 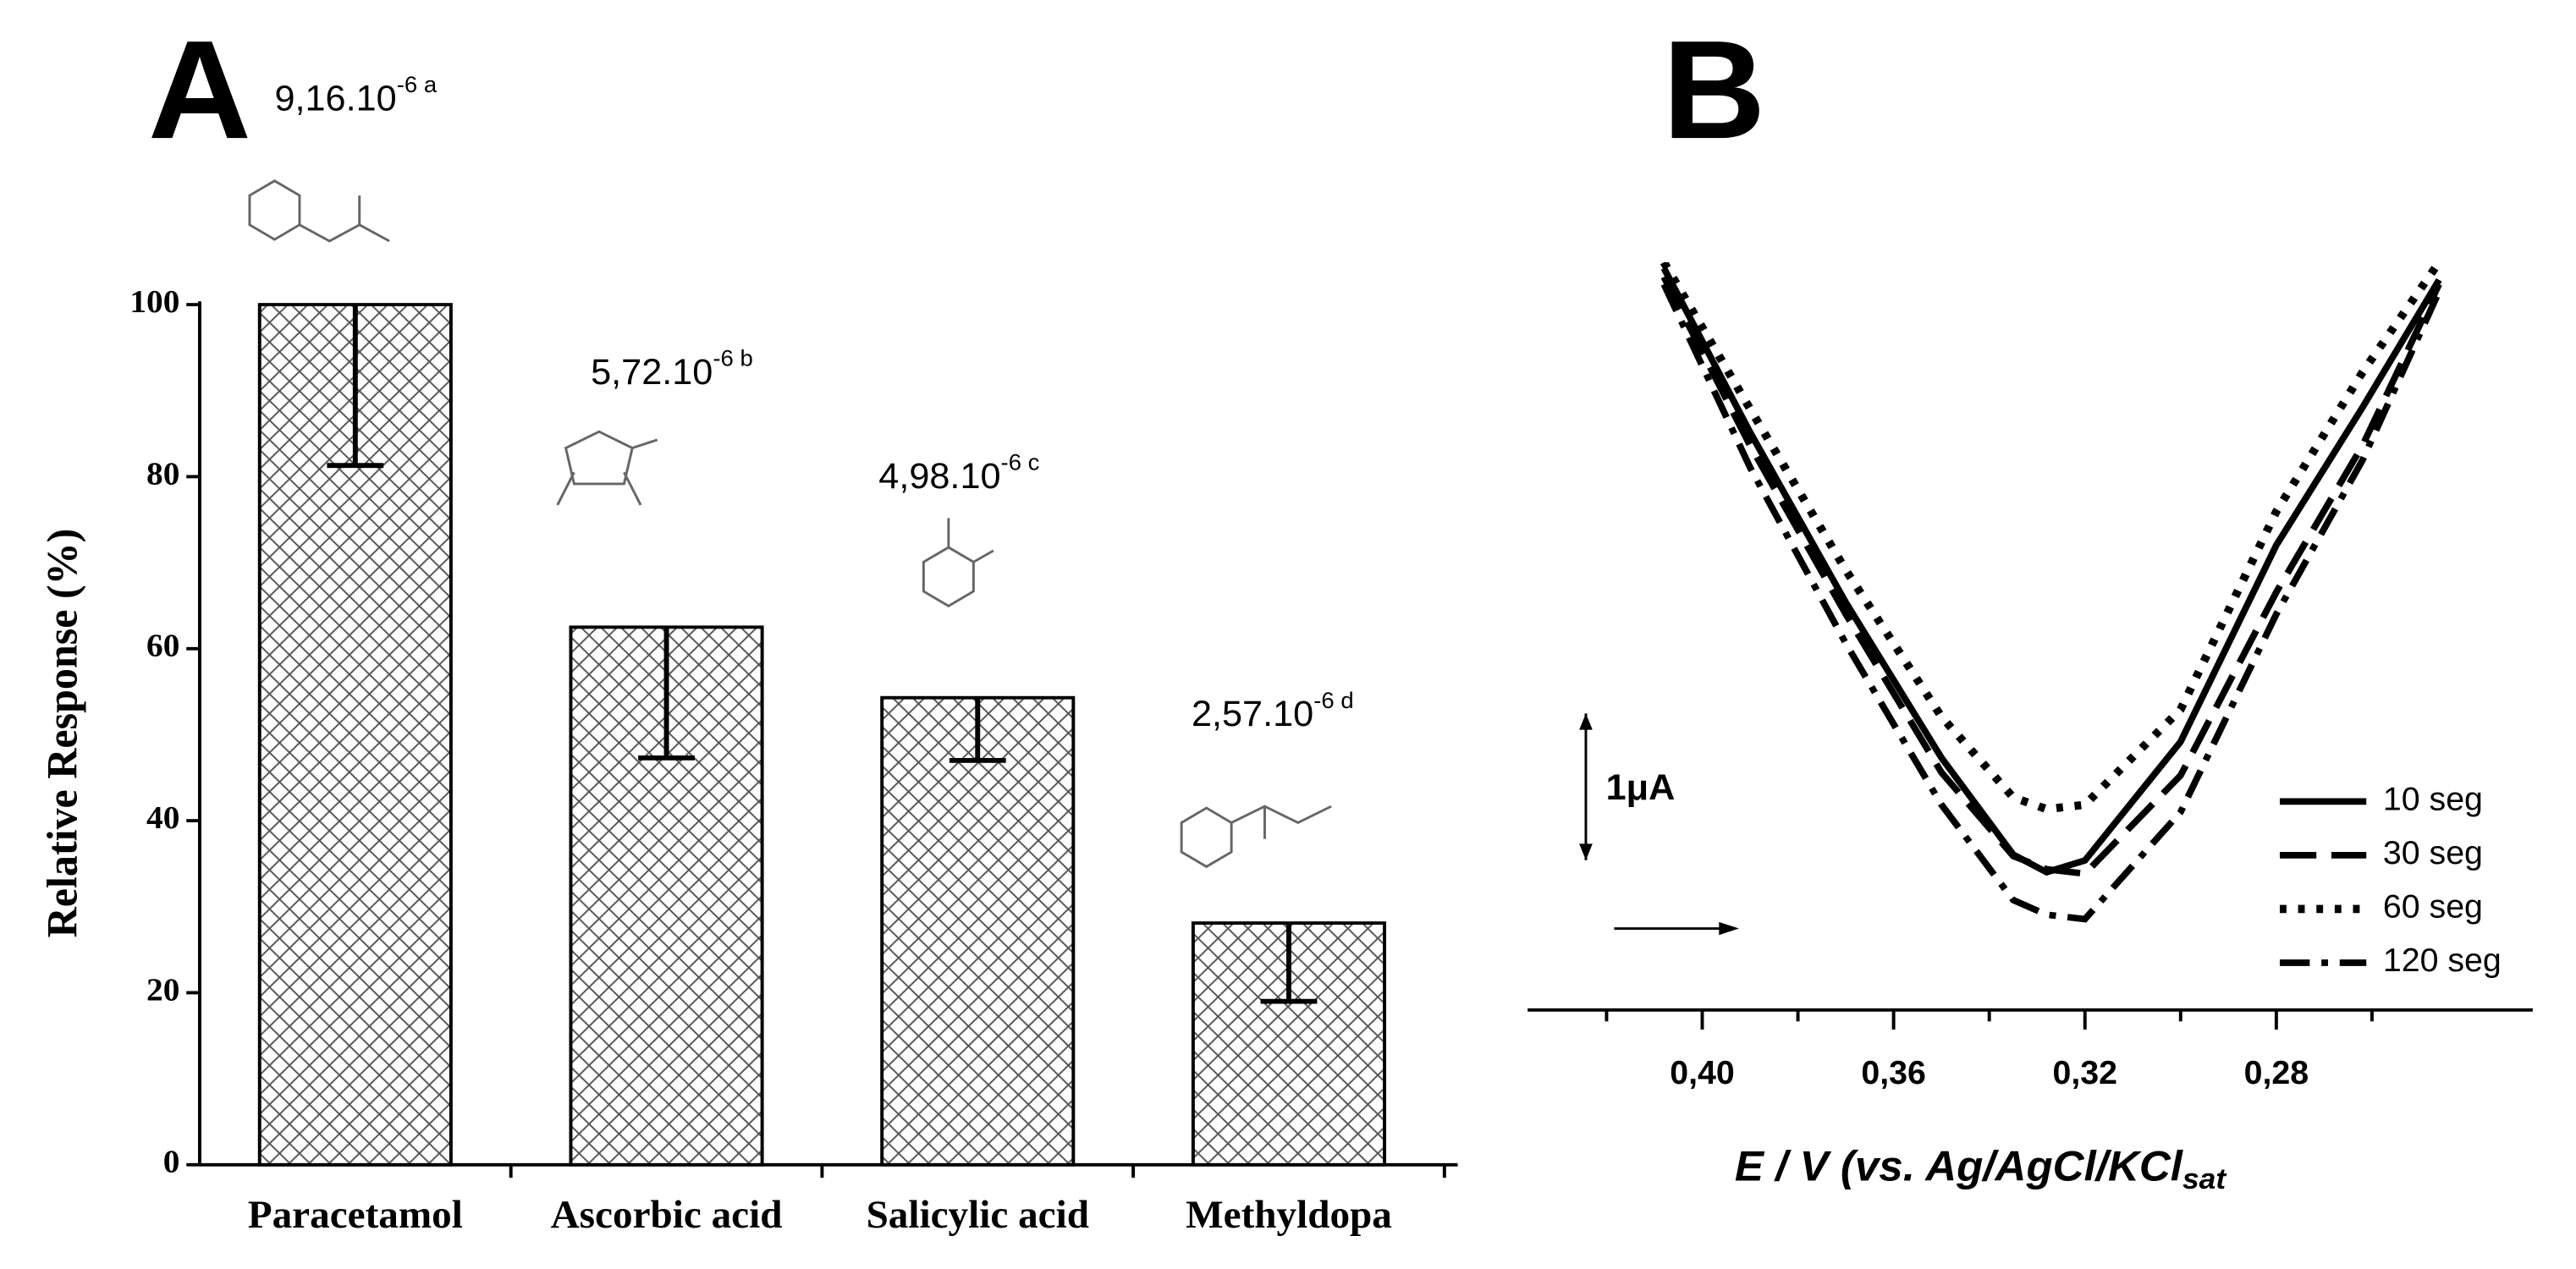 I want to click on annotation: 2,57.10-6 d, so click(x=1273, y=710).